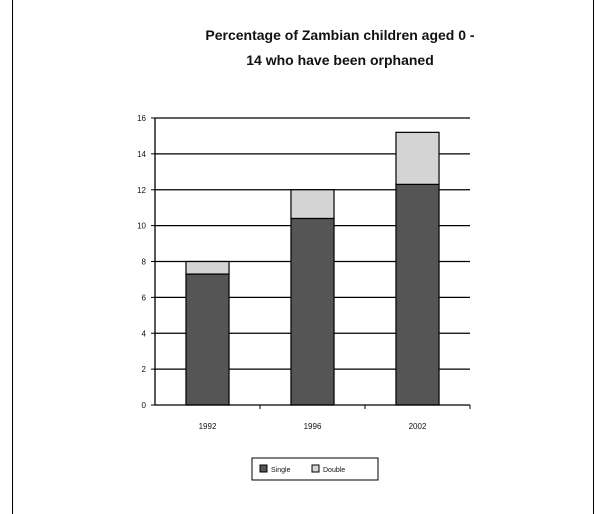 The width and height of the screenshot is (595, 514). I want to click on y-tick-label-10: 10, so click(141, 226).